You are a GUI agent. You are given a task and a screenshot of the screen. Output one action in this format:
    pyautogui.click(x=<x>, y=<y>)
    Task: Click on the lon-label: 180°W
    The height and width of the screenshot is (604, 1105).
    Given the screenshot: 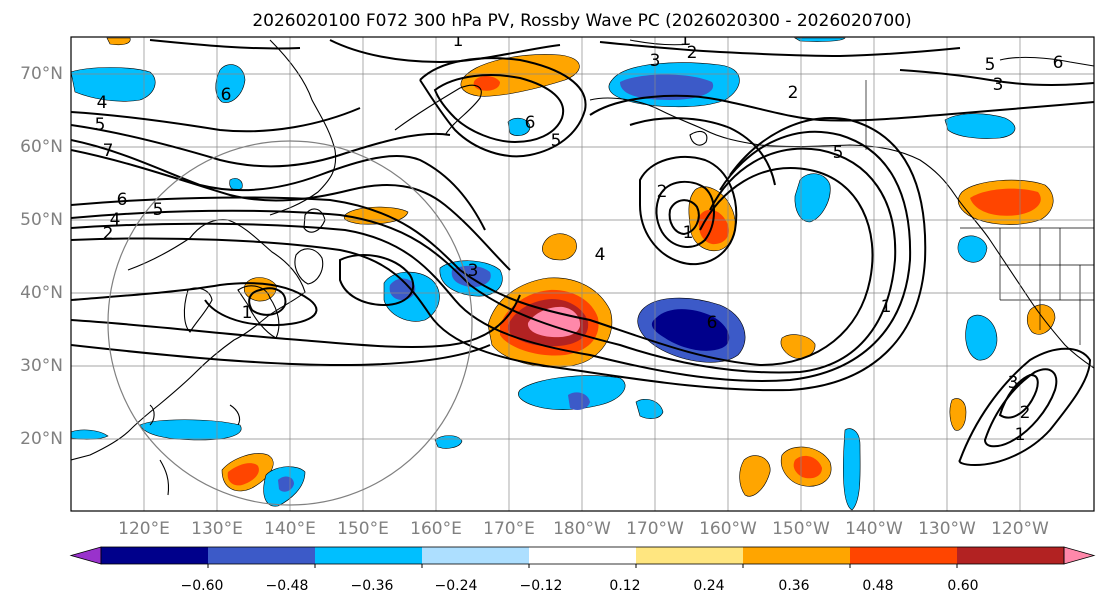 What is the action you would take?
    pyautogui.click(x=582, y=529)
    